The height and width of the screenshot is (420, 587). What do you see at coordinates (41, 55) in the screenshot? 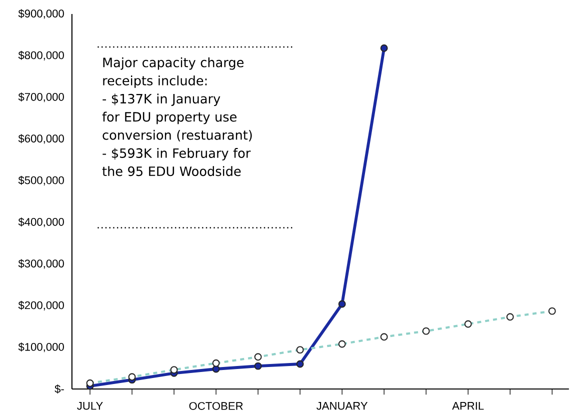
I see `y-tick-label: $800,000` at bounding box center [41, 55].